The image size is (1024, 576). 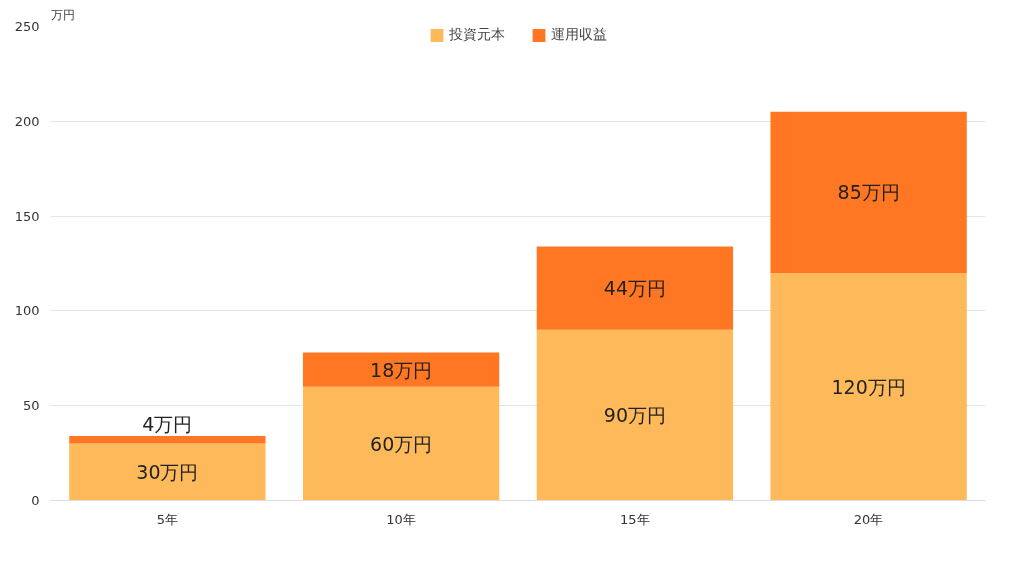 I want to click on x-tick-label: 5年, so click(x=167, y=519).